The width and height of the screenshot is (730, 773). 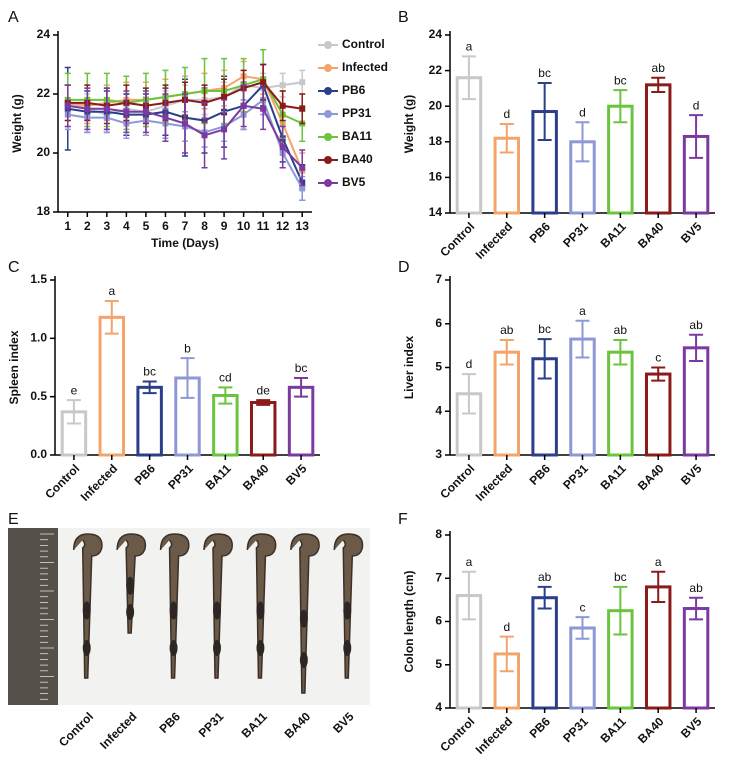 What do you see at coordinates (357, 159) in the screenshot?
I see `legend-label: BA40` at bounding box center [357, 159].